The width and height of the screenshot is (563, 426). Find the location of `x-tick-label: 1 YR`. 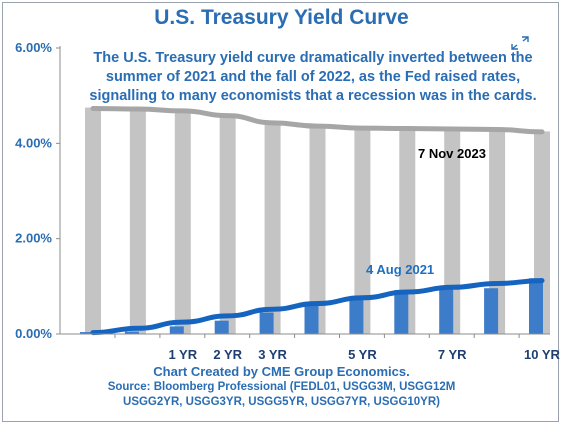

x-tick-label: 1 YR is located at coordinates (182, 354).